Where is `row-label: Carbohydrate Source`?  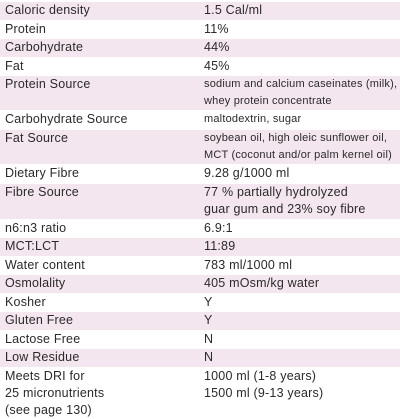
row-label: Carbohydrate Source is located at coordinates (101, 120).